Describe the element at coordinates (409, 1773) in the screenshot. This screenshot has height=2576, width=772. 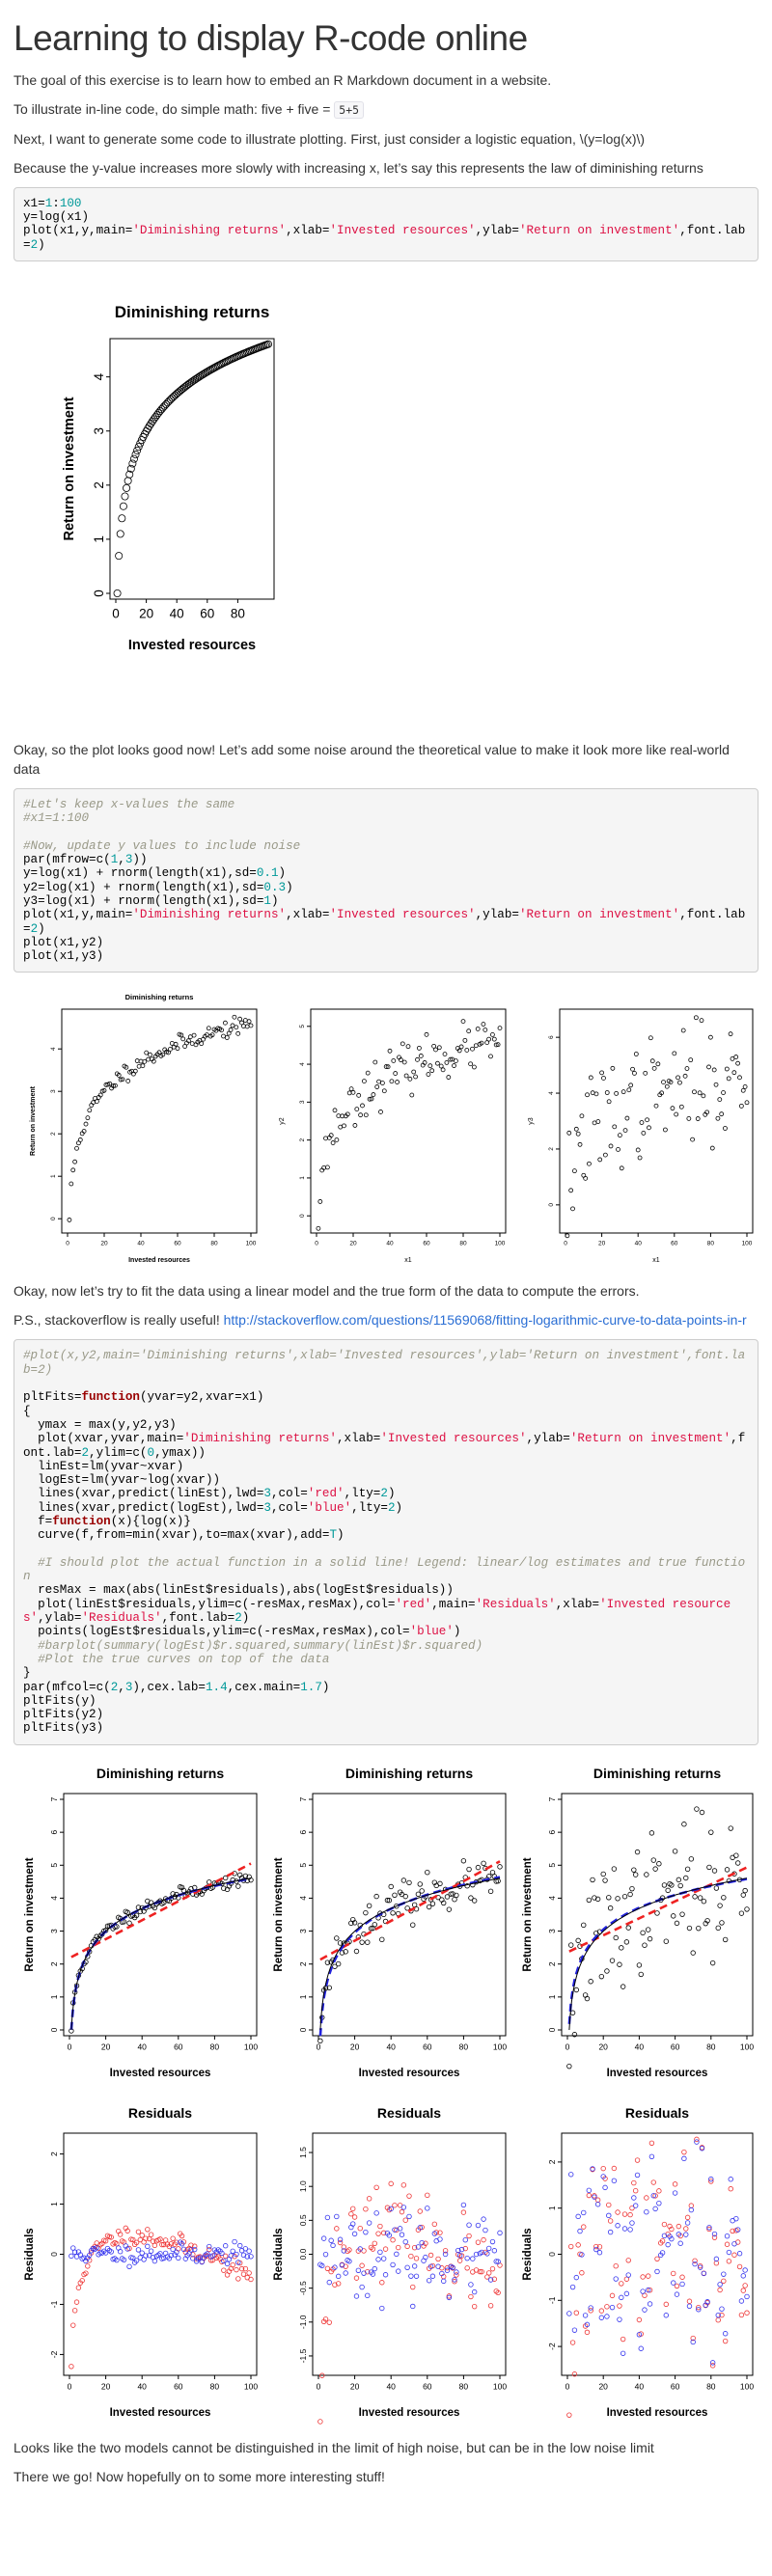
I see `chart-title: Diminishing returns` at that location.